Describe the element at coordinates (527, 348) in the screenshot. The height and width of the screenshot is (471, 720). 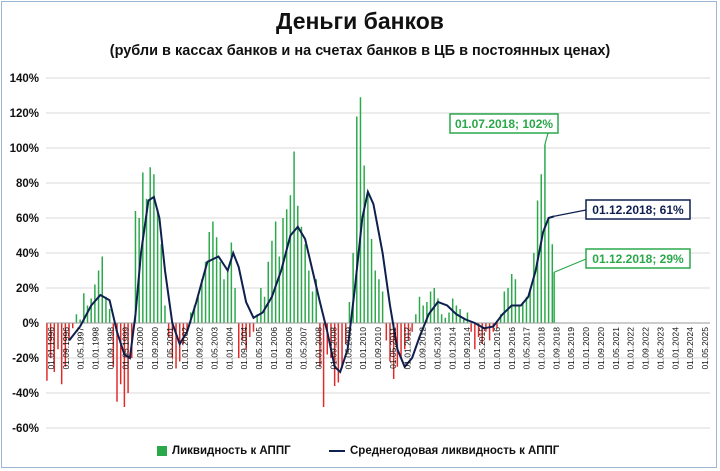
I see `x-tick-label: 01.05.2017` at that location.